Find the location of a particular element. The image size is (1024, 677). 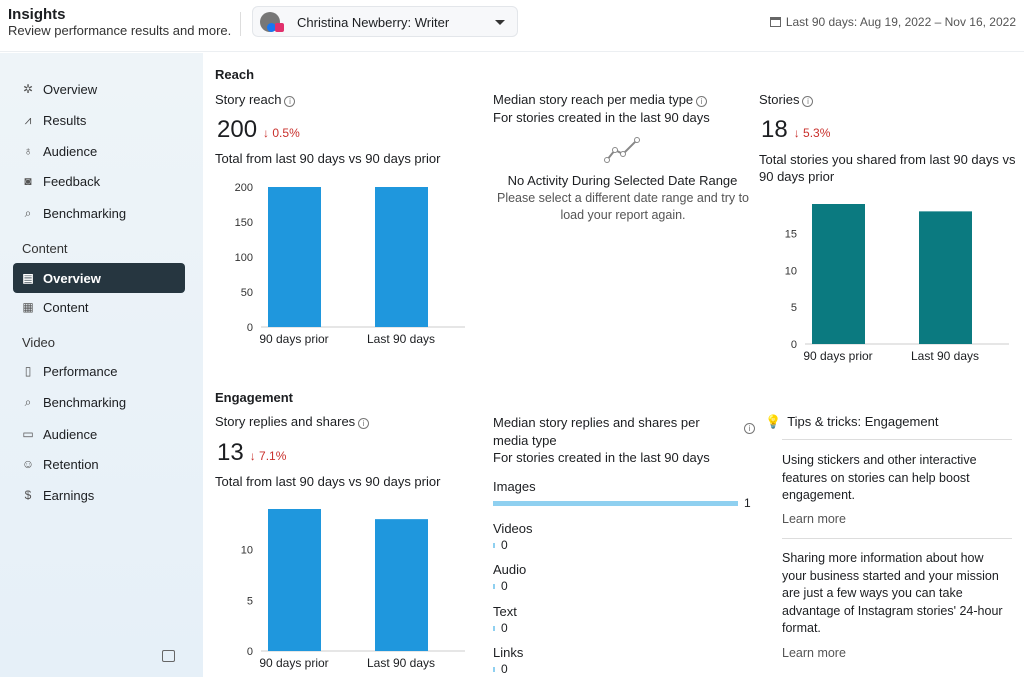

sidebar-item-video-audience: ▭ Audience is located at coordinates (99, 434).